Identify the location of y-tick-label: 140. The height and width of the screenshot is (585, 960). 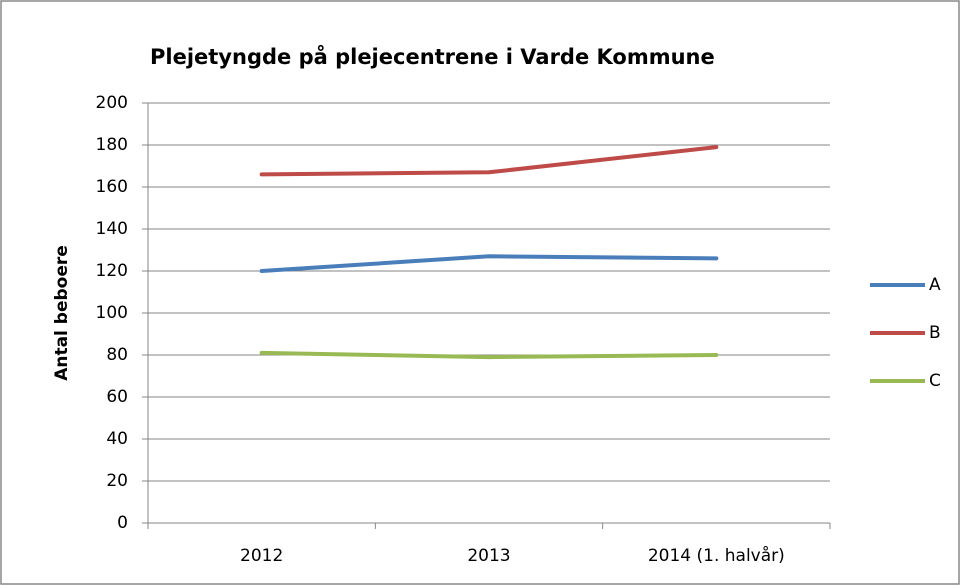
(112, 229).